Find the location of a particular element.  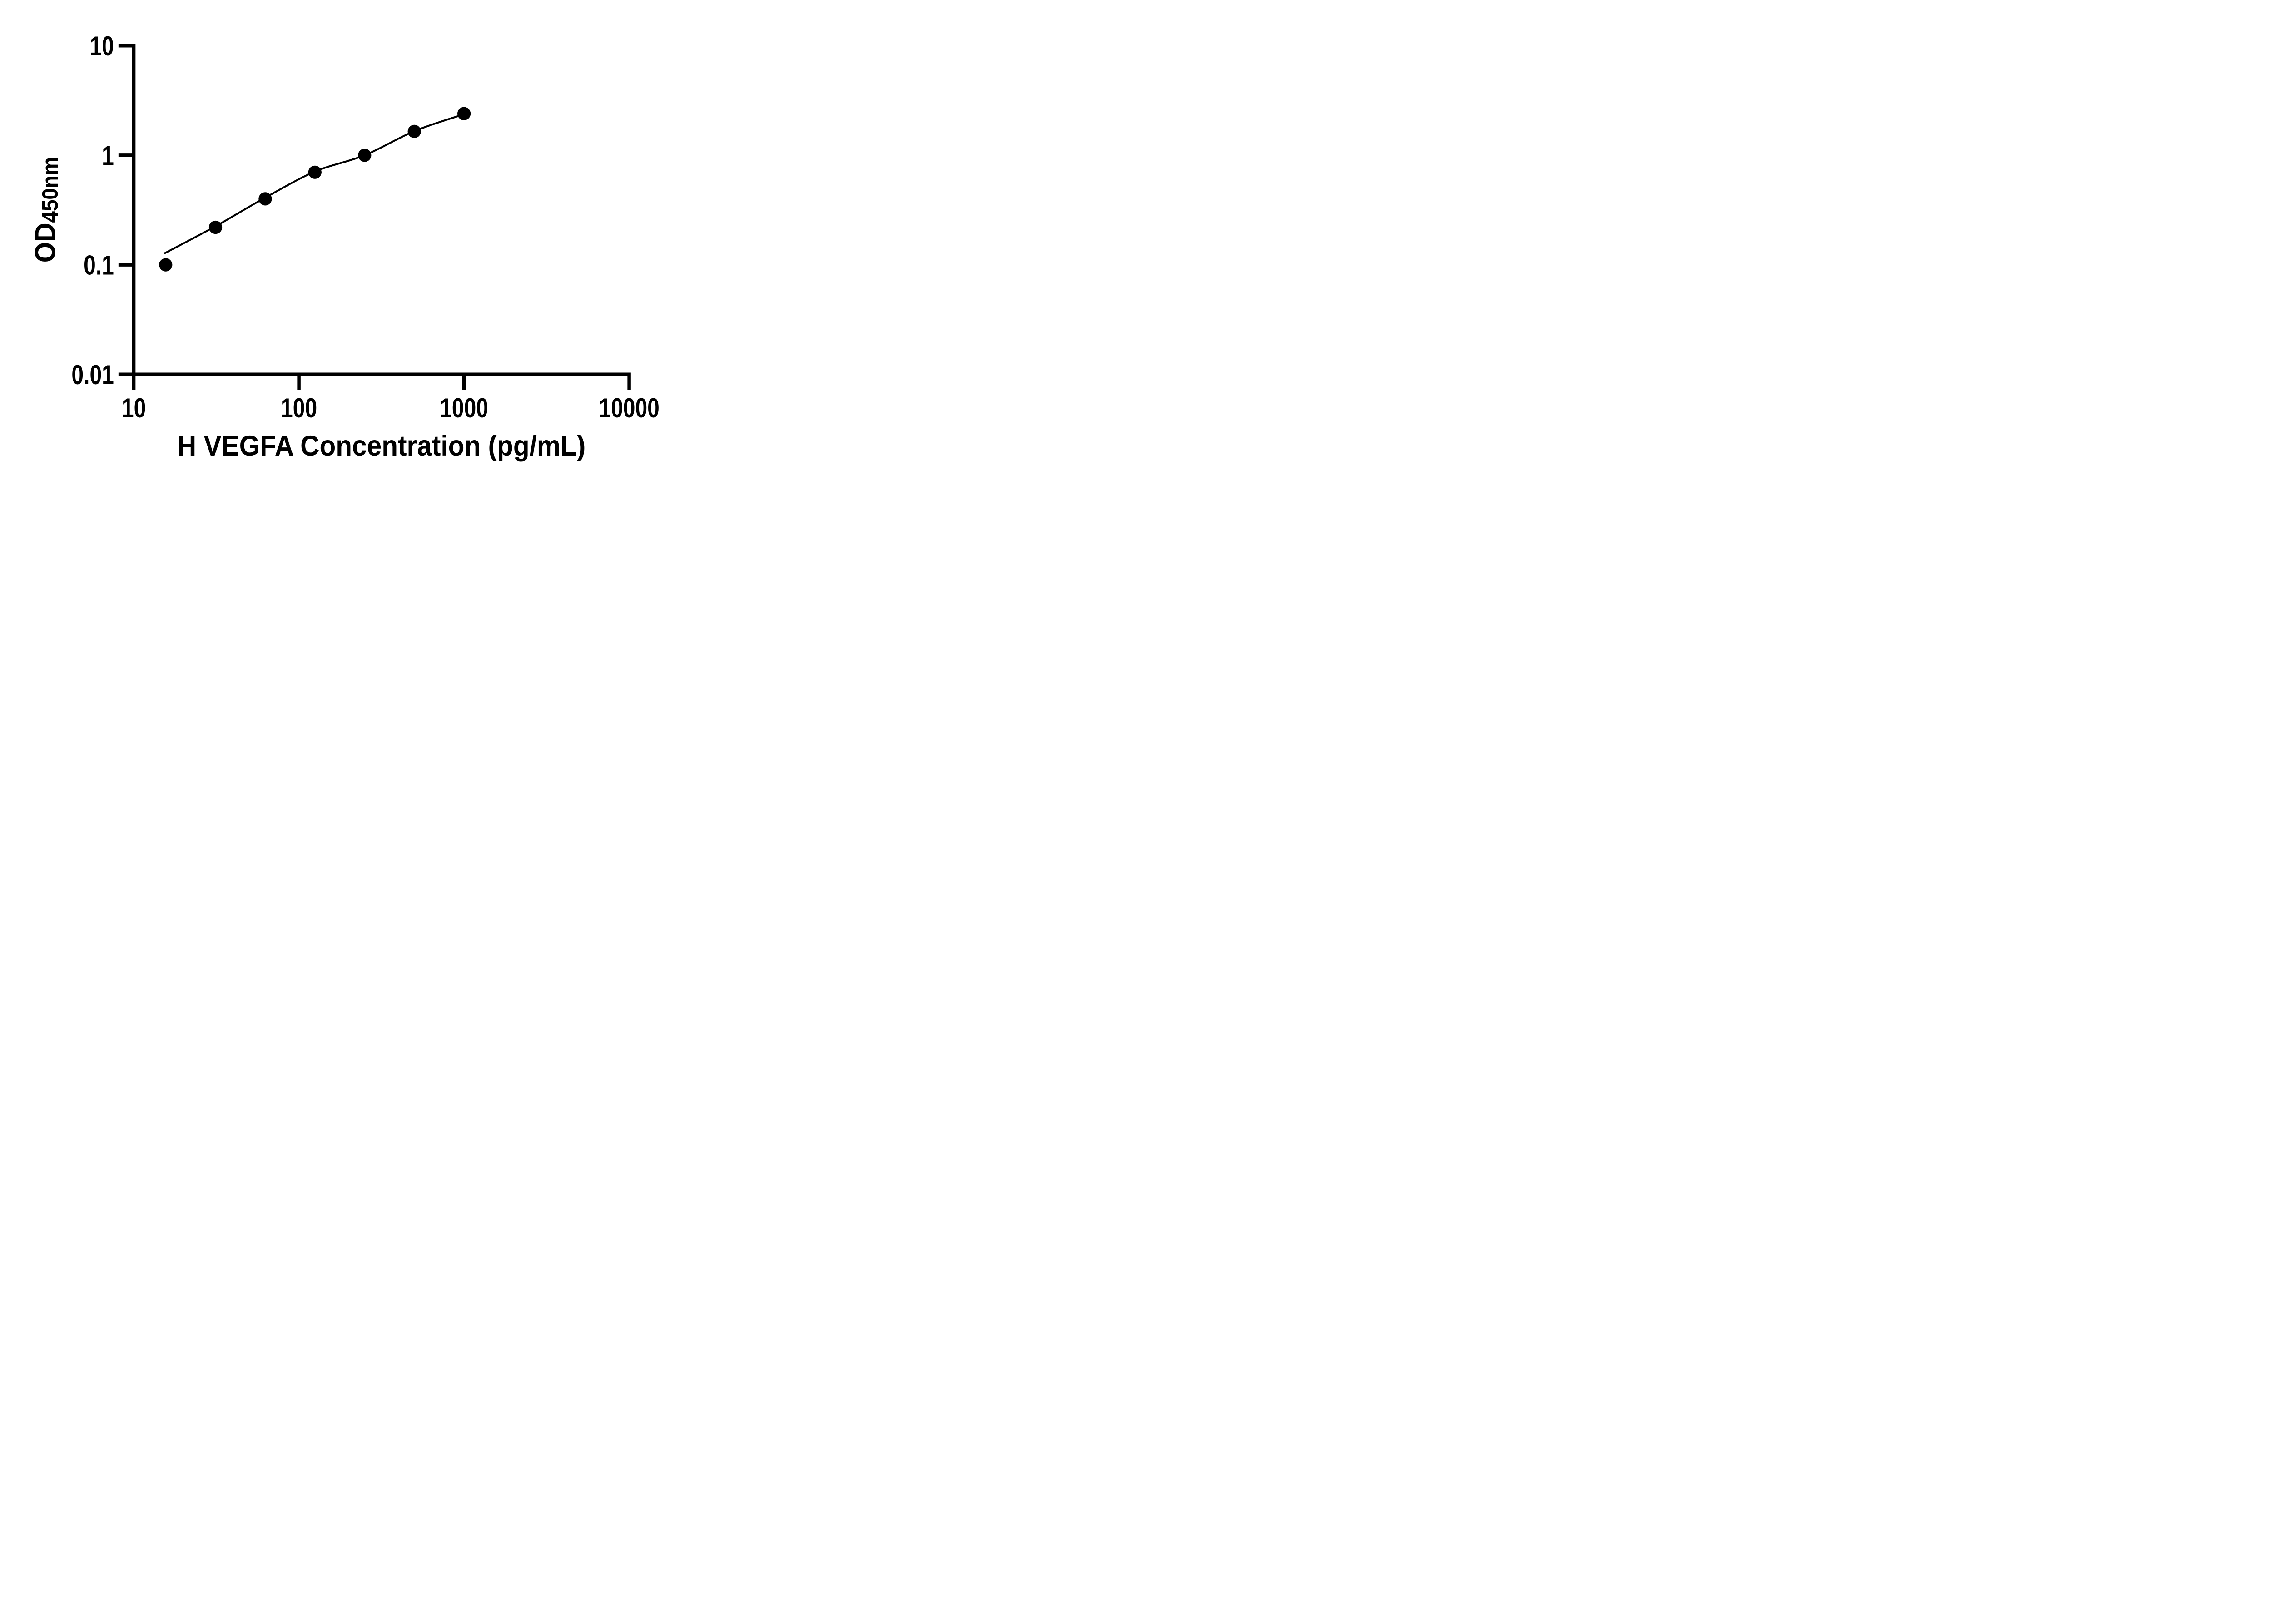

x-tick-label: 1000 is located at coordinates (464, 408).